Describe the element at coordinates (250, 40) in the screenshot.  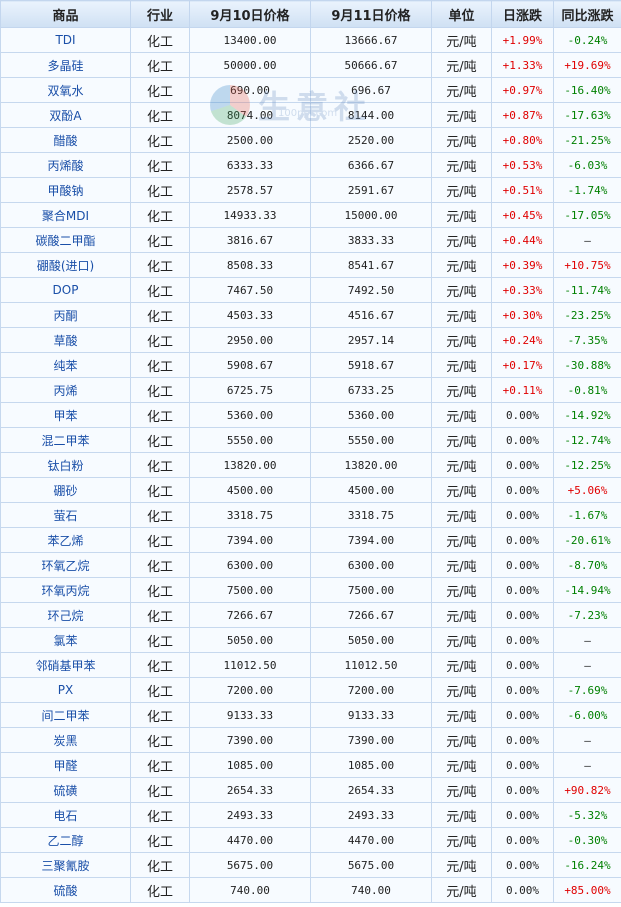
I see `price-sep10-cell: 13400.00` at that location.